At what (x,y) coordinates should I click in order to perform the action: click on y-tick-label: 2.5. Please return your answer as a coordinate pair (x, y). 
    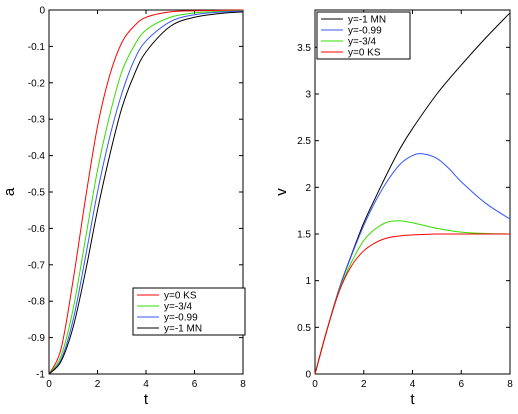
    Looking at the image, I should click on (304, 141).